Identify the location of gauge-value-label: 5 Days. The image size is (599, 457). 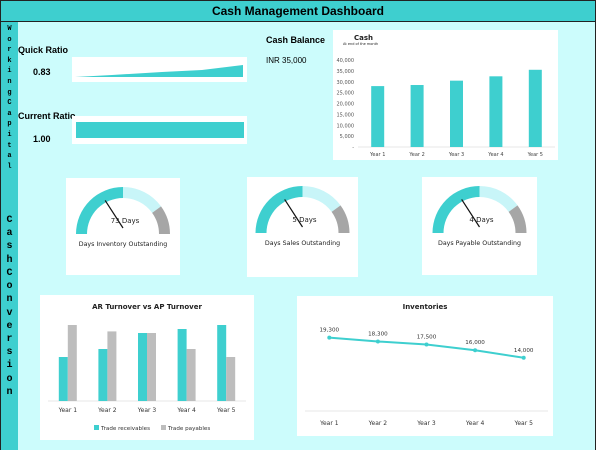
(304, 220).